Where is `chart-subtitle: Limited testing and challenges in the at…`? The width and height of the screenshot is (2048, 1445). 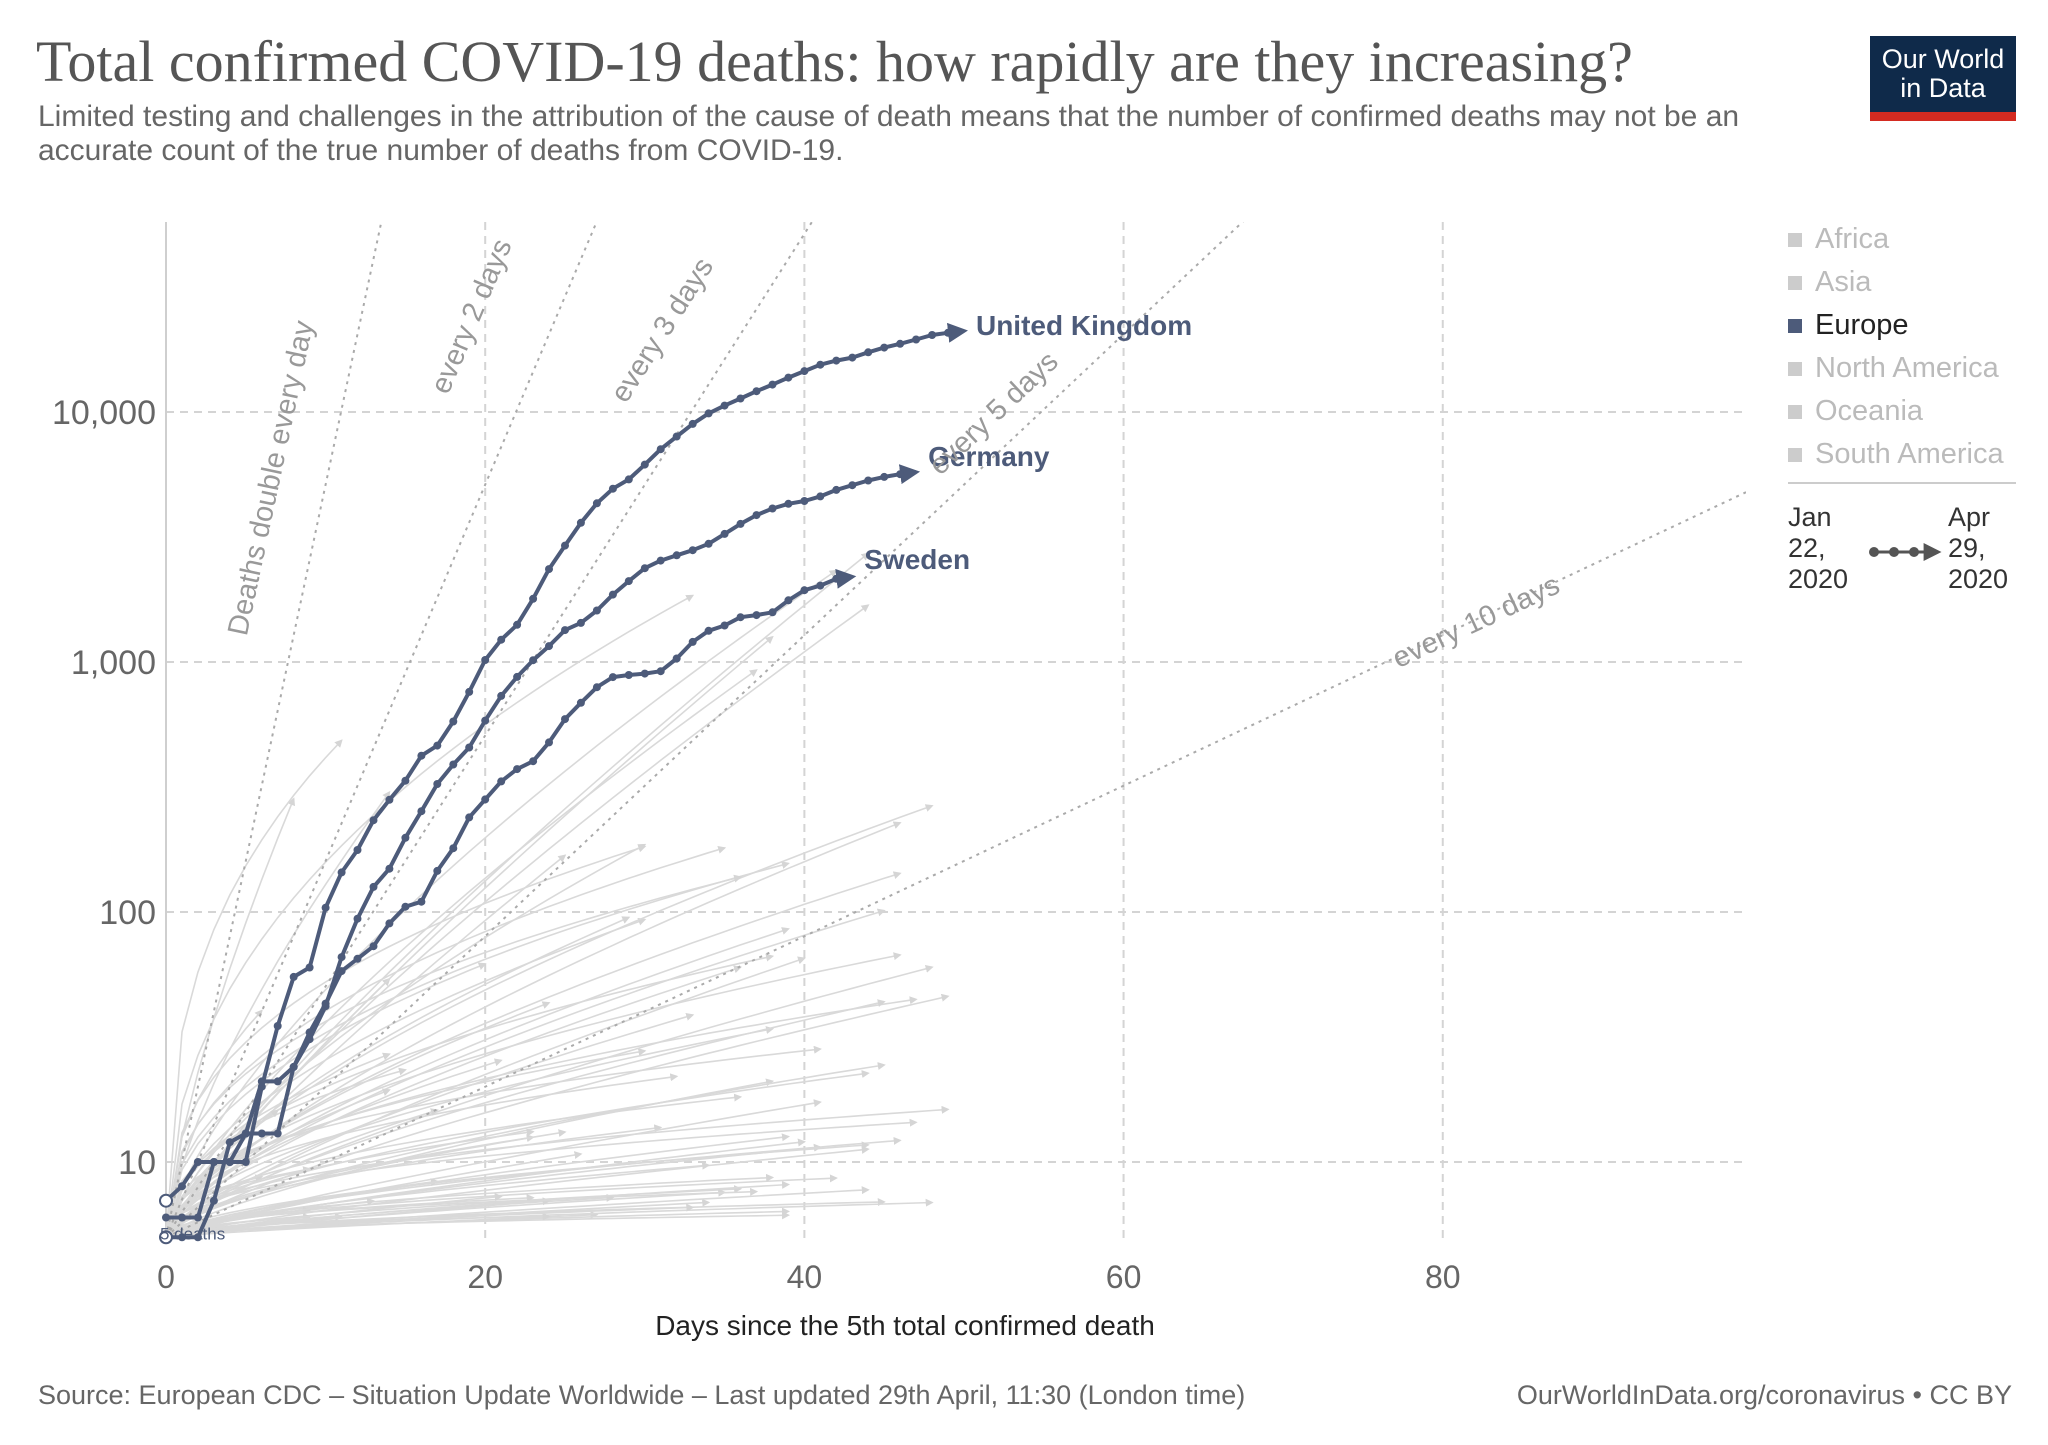
chart-subtitle: Limited testing and challenges in the at… is located at coordinates (889, 133).